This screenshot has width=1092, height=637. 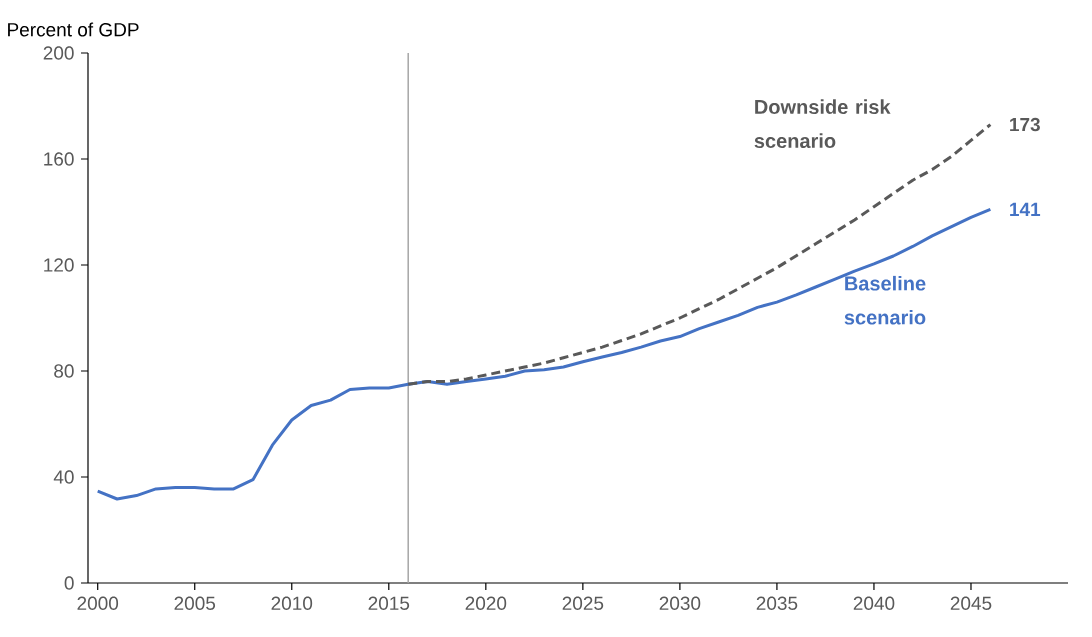 What do you see at coordinates (822, 124) in the screenshot?
I see `series-label: Downside risk scenario` at bounding box center [822, 124].